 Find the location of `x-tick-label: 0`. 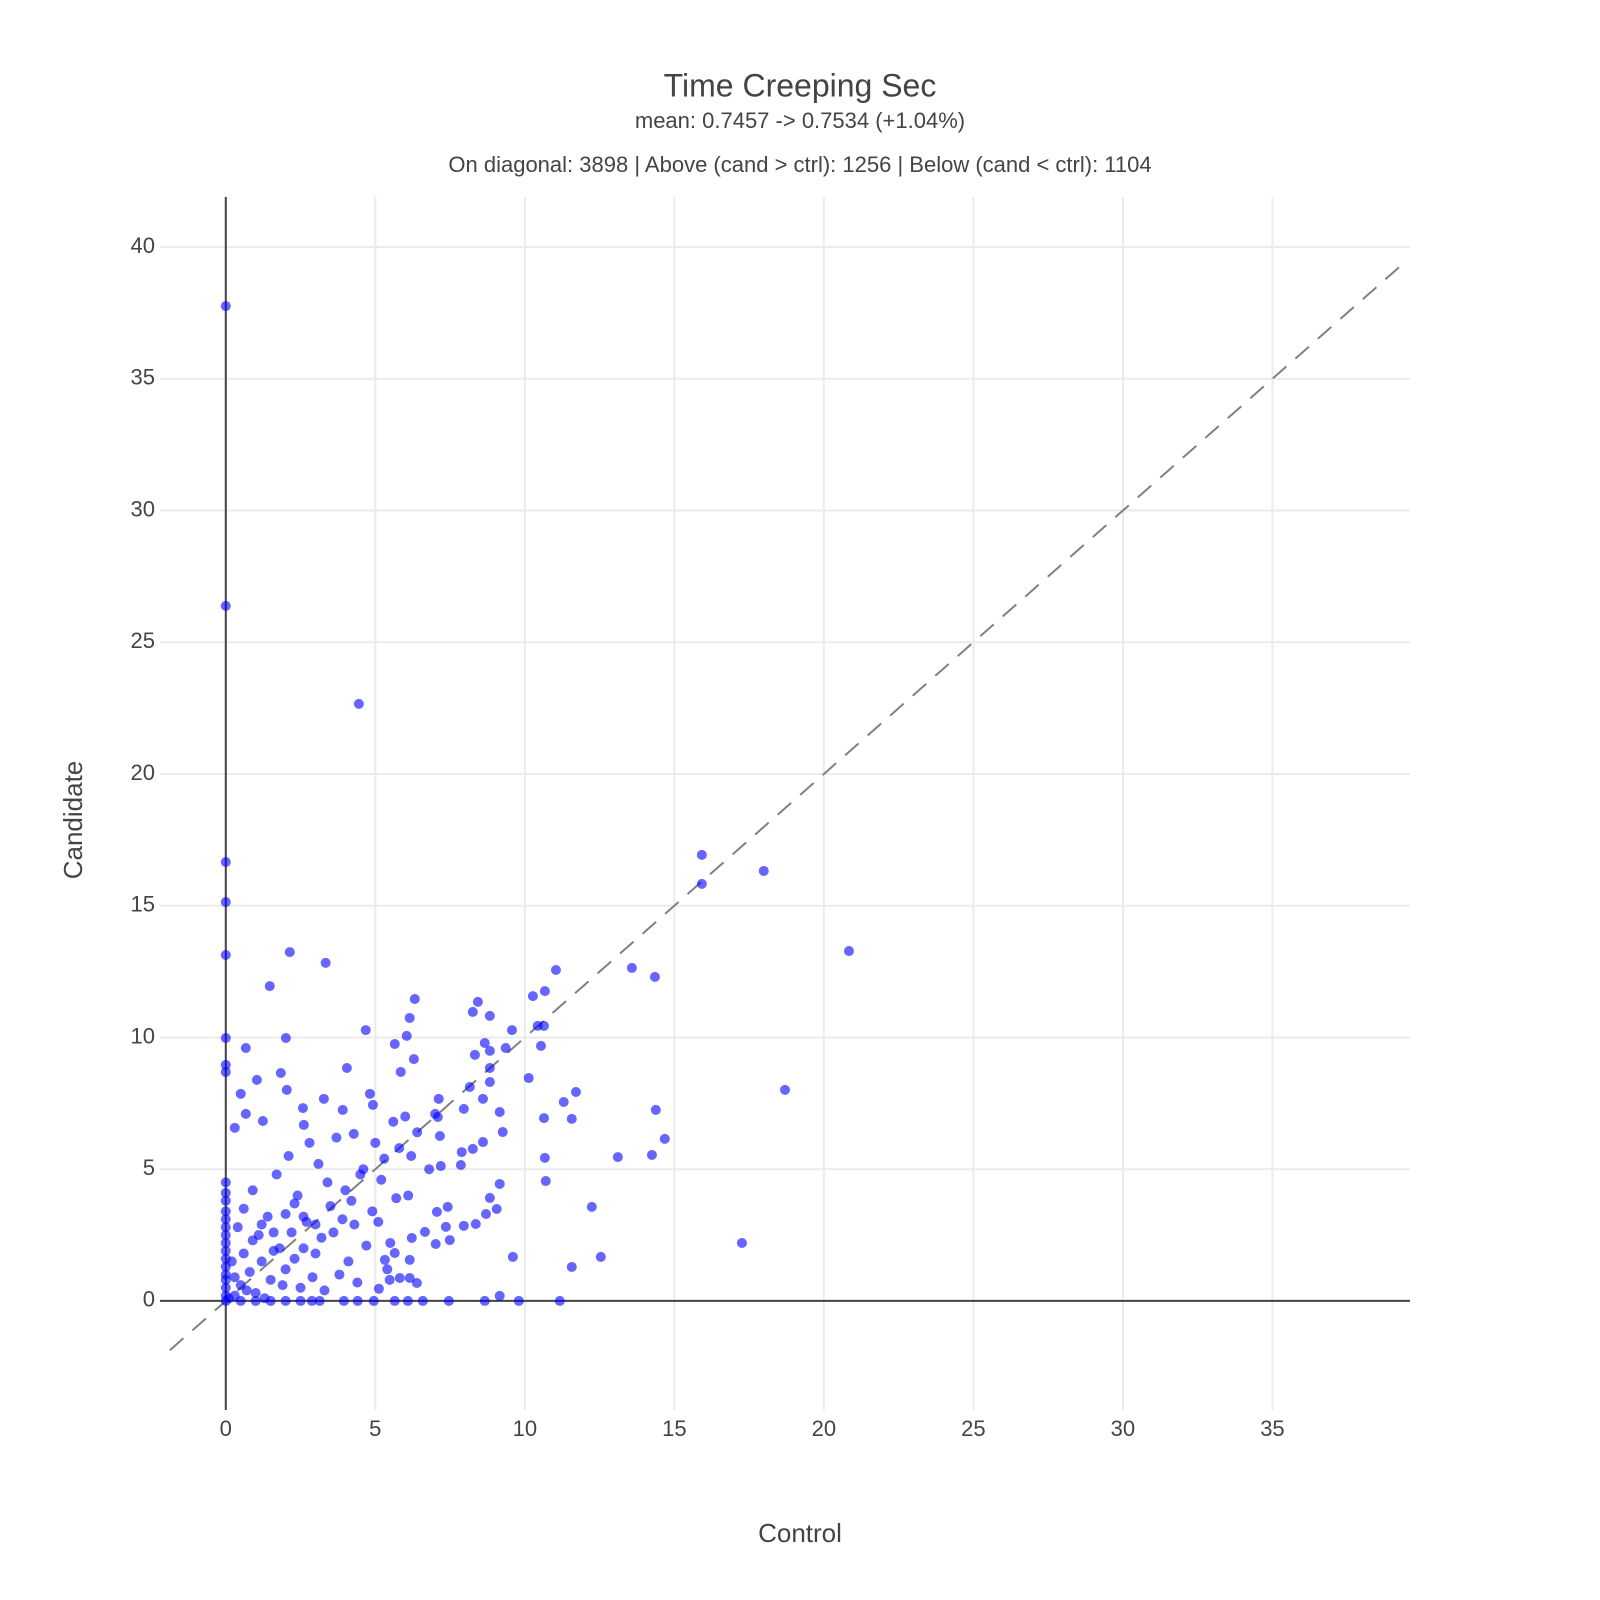

x-tick-label: 0 is located at coordinates (226, 1428).